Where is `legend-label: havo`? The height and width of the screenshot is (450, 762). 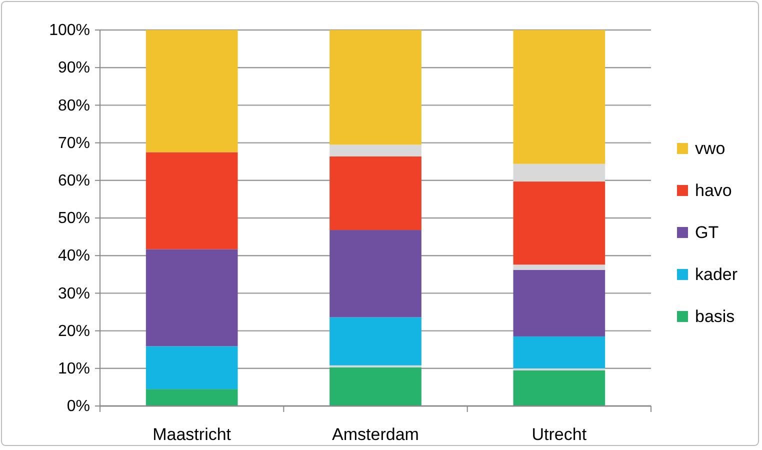 legend-label: havo is located at coordinates (713, 190).